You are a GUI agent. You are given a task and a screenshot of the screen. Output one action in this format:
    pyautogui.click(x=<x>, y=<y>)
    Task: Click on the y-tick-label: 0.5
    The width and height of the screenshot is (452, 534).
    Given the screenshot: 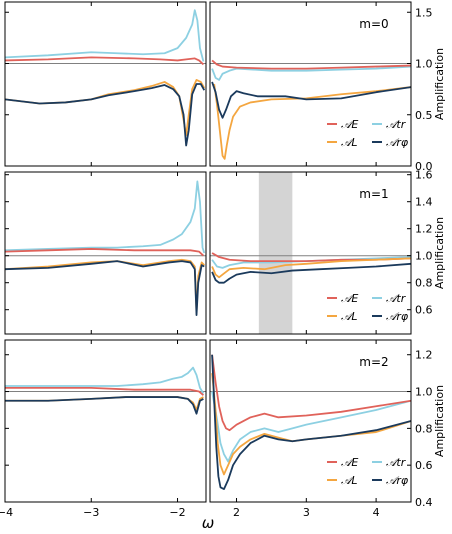 What is the action you would take?
    pyautogui.click(x=424, y=115)
    